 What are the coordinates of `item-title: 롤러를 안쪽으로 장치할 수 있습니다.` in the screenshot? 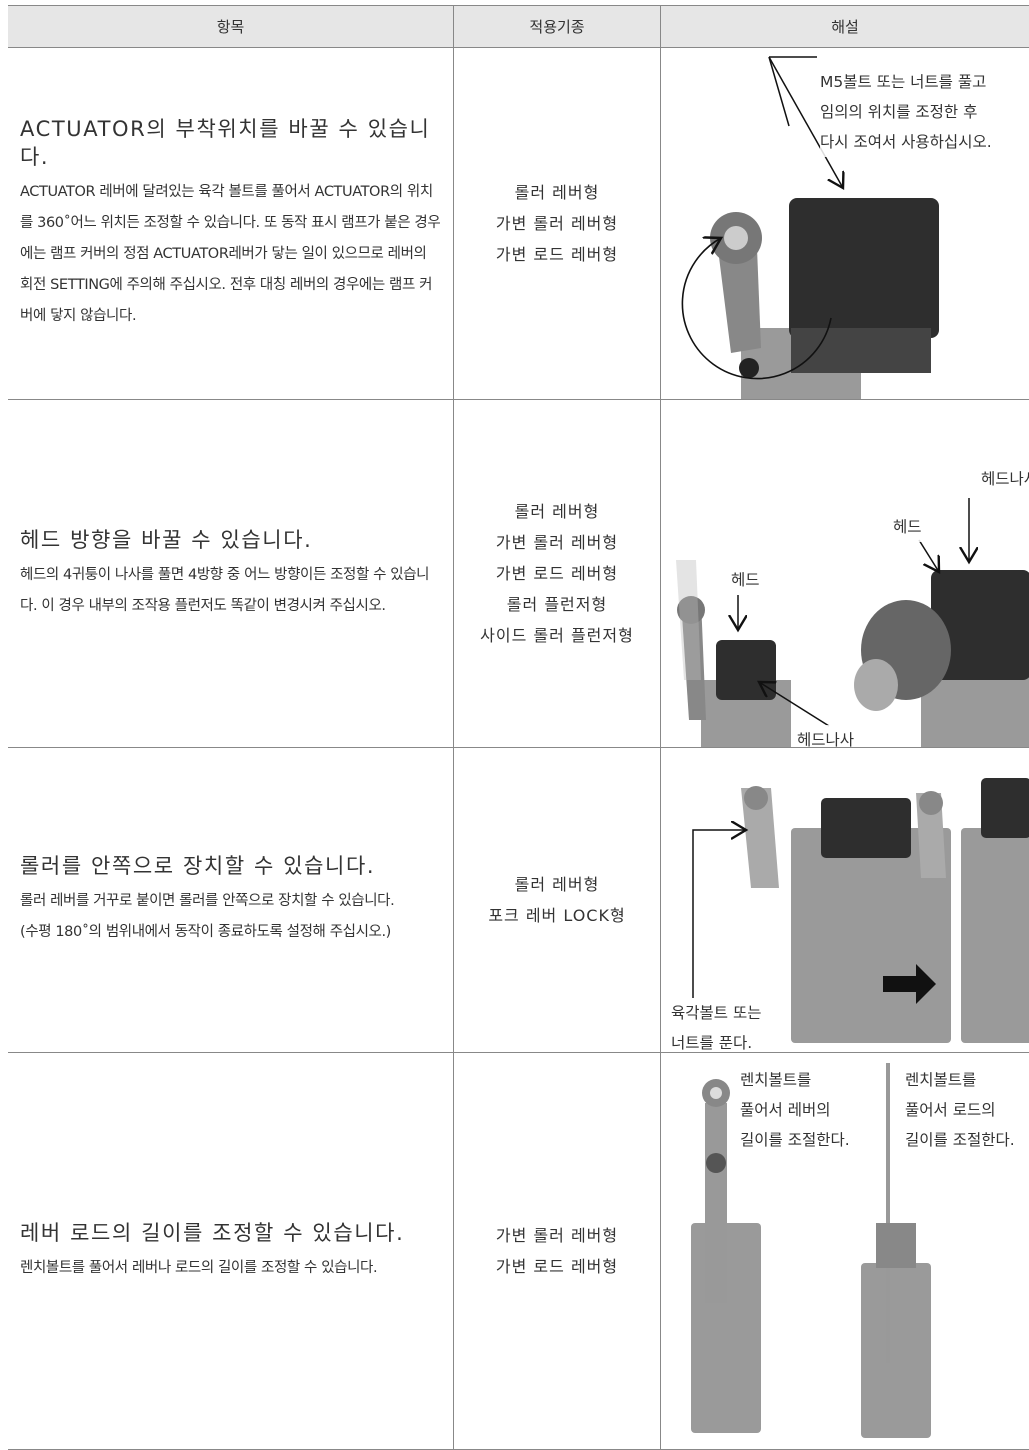 It's located at (198, 866).